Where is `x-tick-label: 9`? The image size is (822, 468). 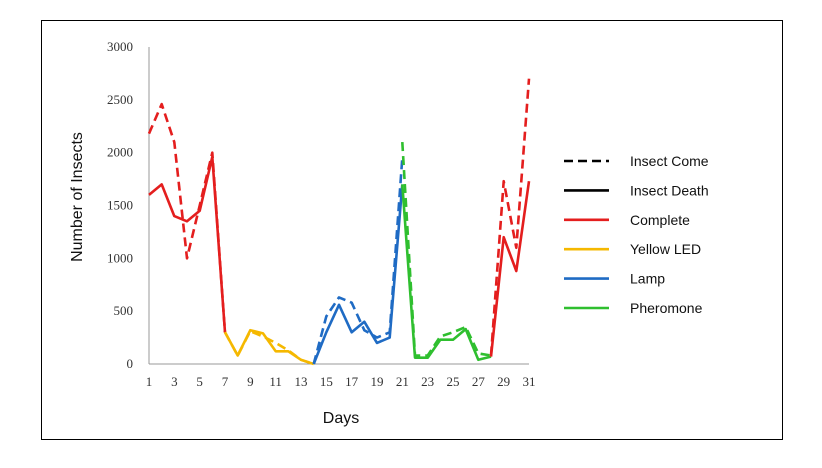
x-tick-label: 9 is located at coordinates (250, 381).